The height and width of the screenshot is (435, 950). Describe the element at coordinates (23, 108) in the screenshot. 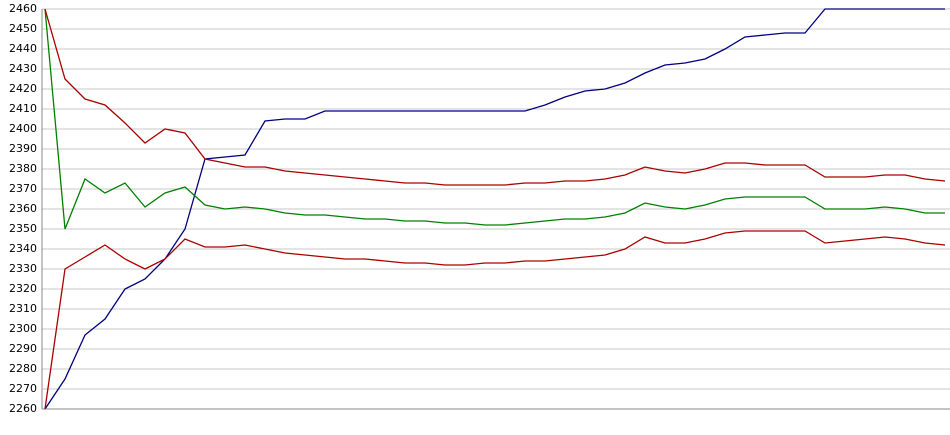

I see `y-tick-label: 2410` at that location.